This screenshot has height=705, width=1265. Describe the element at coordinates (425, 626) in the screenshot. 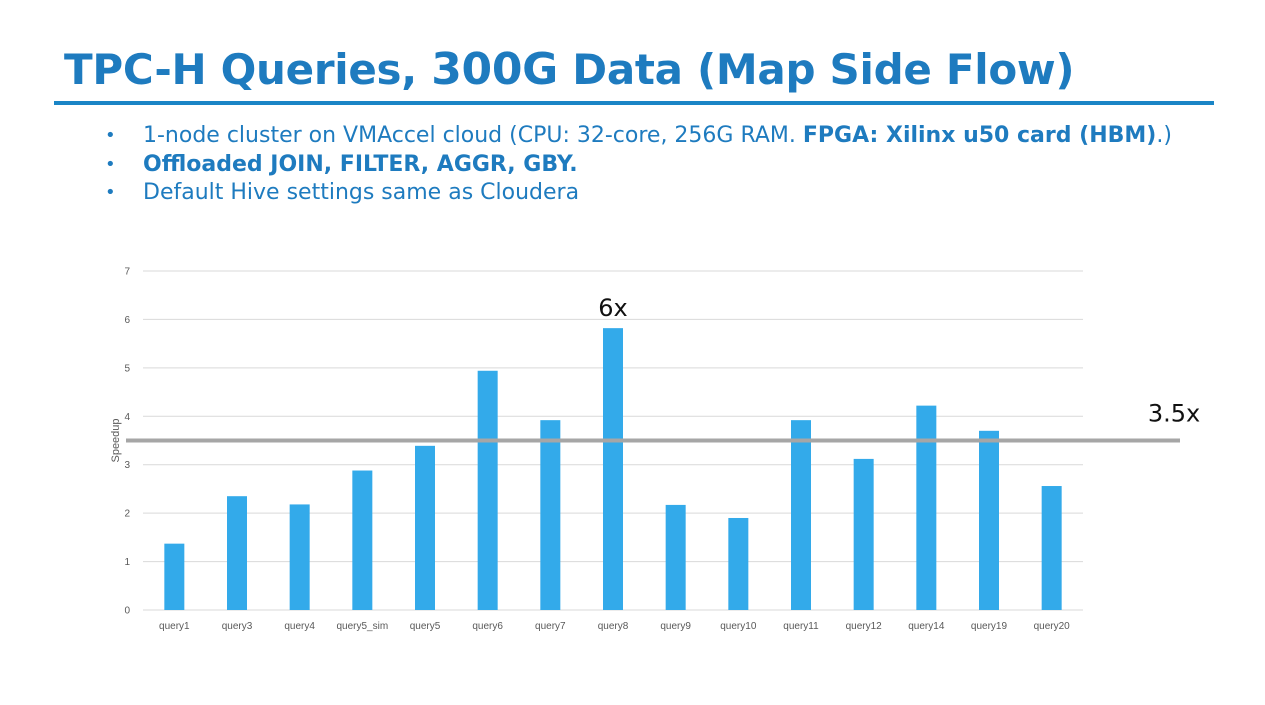

I see `x-tick-label: query5` at that location.